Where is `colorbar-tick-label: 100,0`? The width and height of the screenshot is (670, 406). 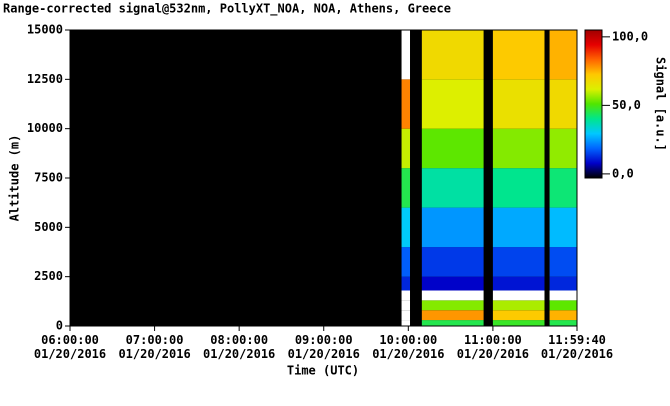
colorbar-tick-label: 100,0 is located at coordinates (630, 36).